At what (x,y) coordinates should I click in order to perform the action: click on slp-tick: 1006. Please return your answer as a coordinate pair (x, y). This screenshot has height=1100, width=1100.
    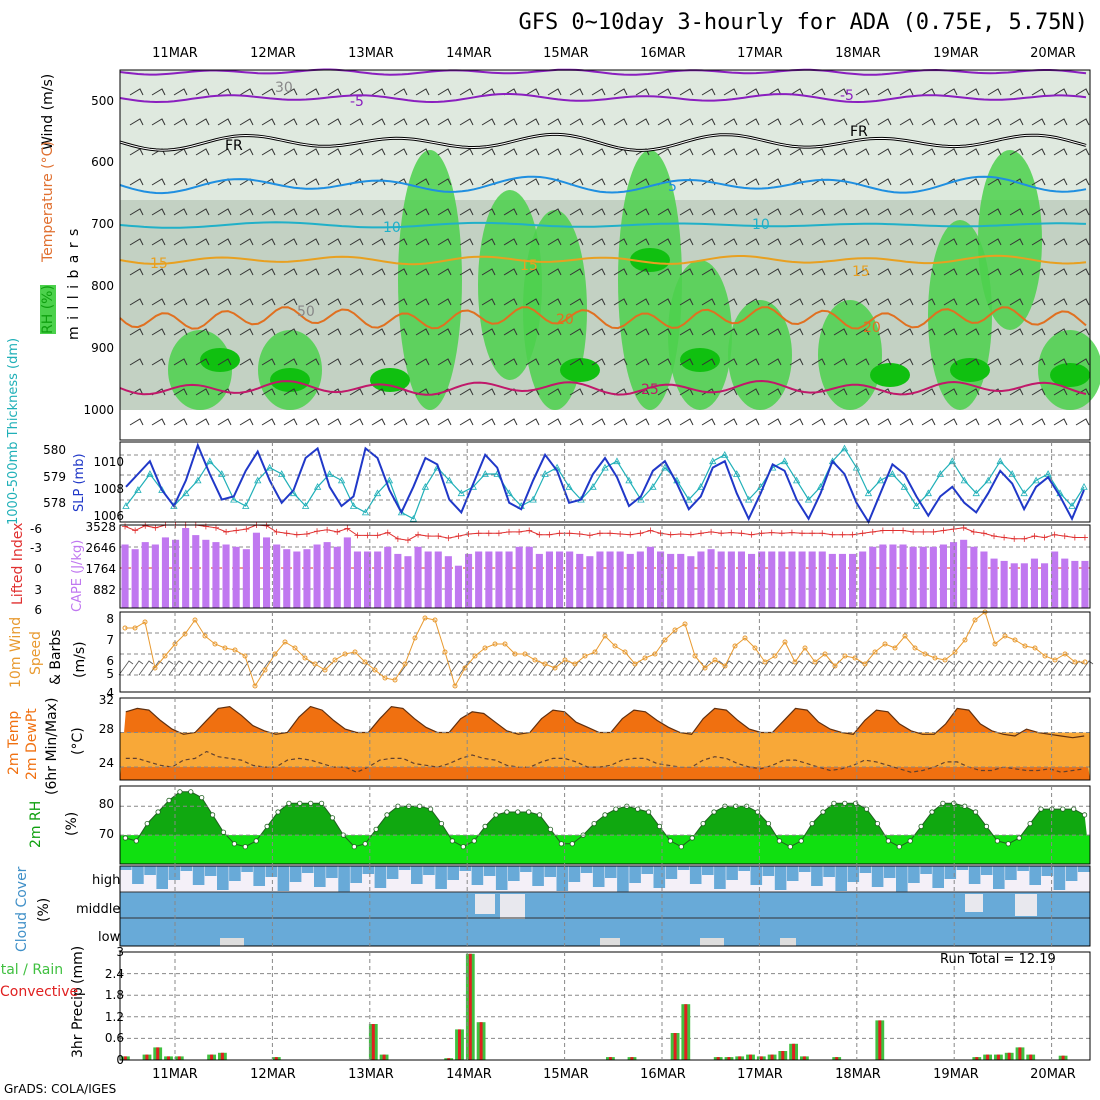
    Looking at the image, I should click on (108, 516).